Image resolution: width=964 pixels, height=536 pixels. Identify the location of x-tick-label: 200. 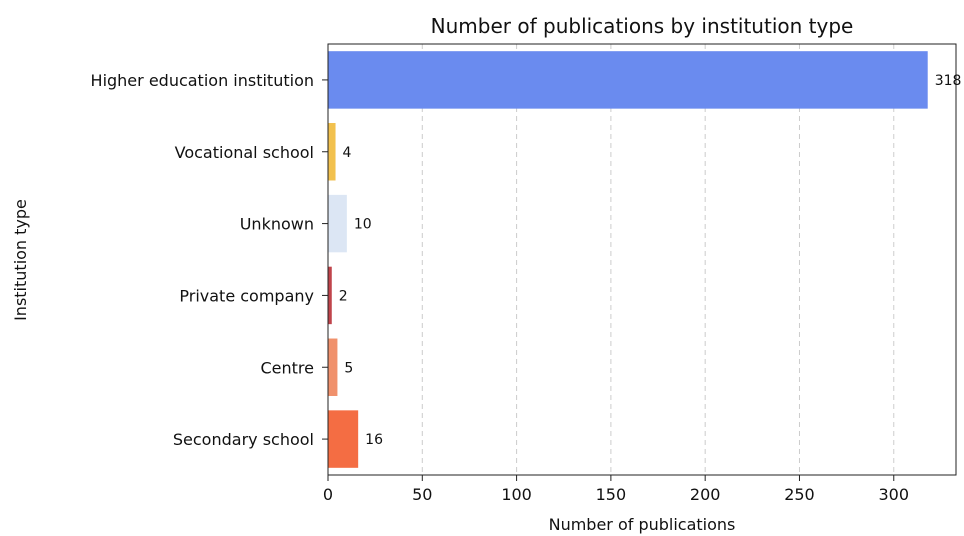
(705, 494).